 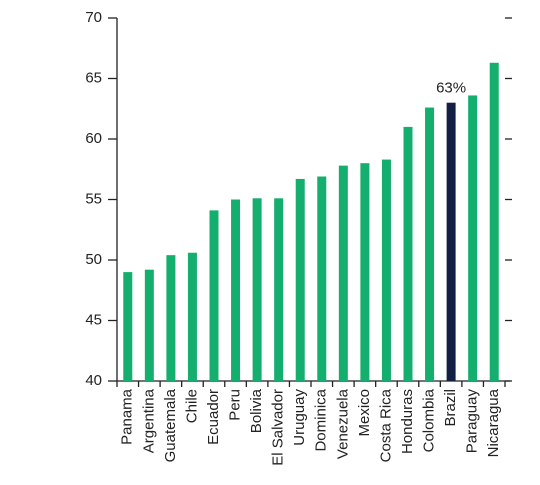 I want to click on x-tick-label: Peru, so click(x=235, y=405).